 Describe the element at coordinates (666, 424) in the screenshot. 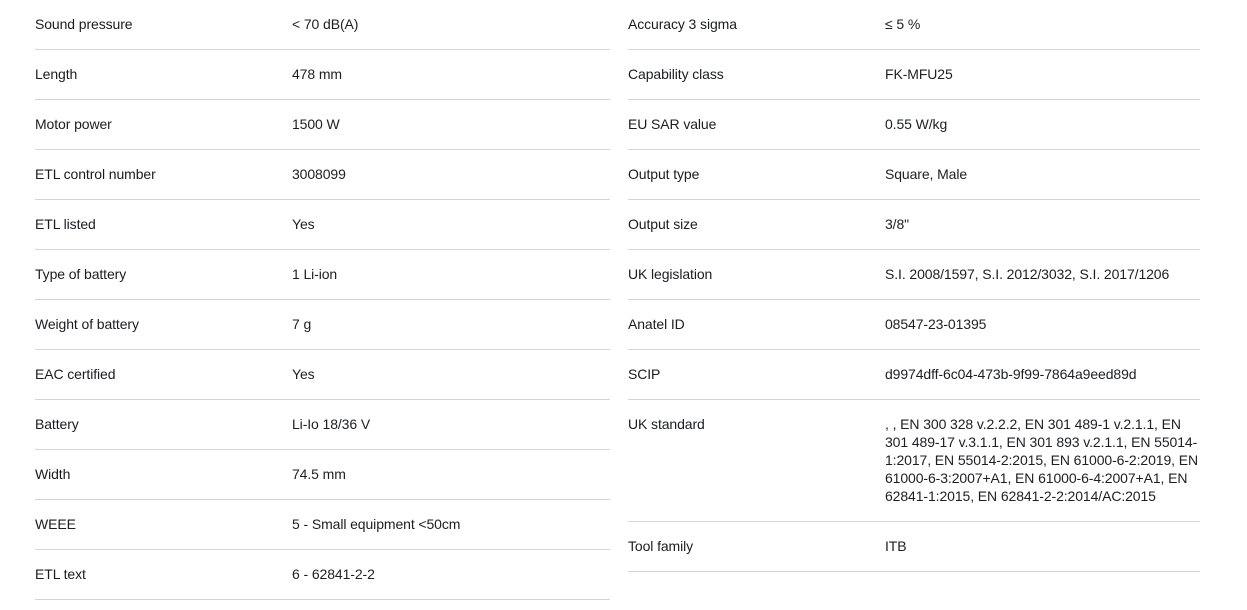

I see `spec-label: UK standard` at that location.